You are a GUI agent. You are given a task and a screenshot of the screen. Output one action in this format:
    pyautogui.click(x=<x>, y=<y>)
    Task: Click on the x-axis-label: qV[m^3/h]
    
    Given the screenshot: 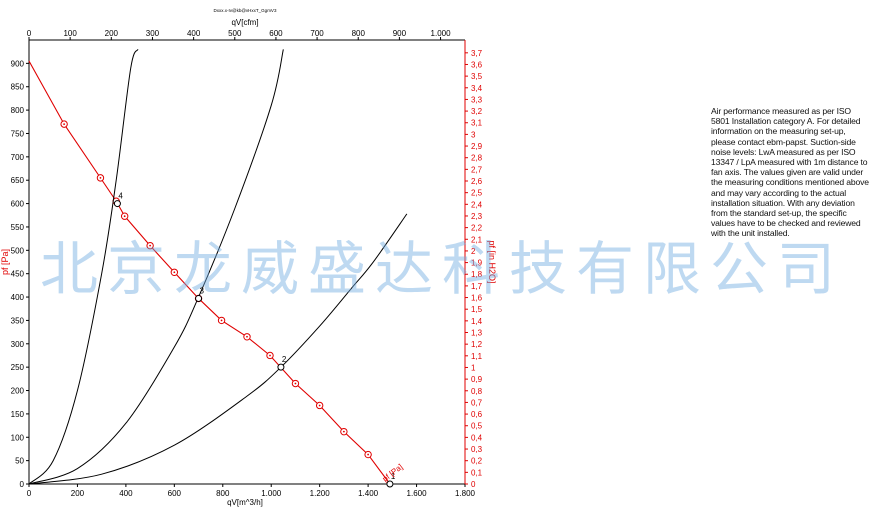 What is the action you would take?
    pyautogui.click(x=245, y=502)
    